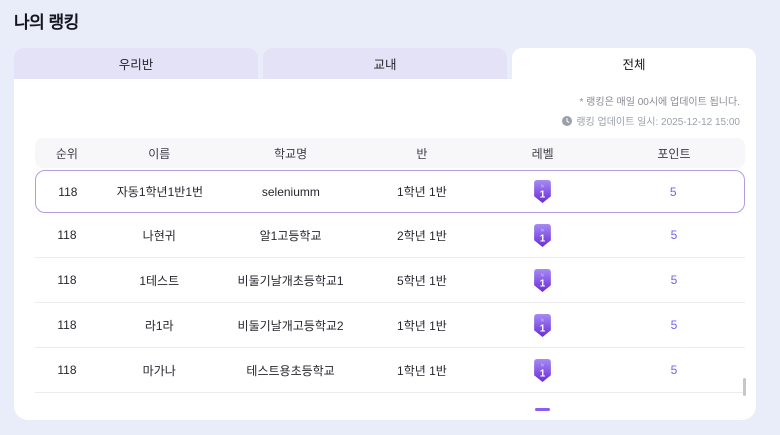 The width and height of the screenshot is (780, 435). What do you see at coordinates (159, 370) in the screenshot?
I see `cell-name: 마가나` at bounding box center [159, 370].